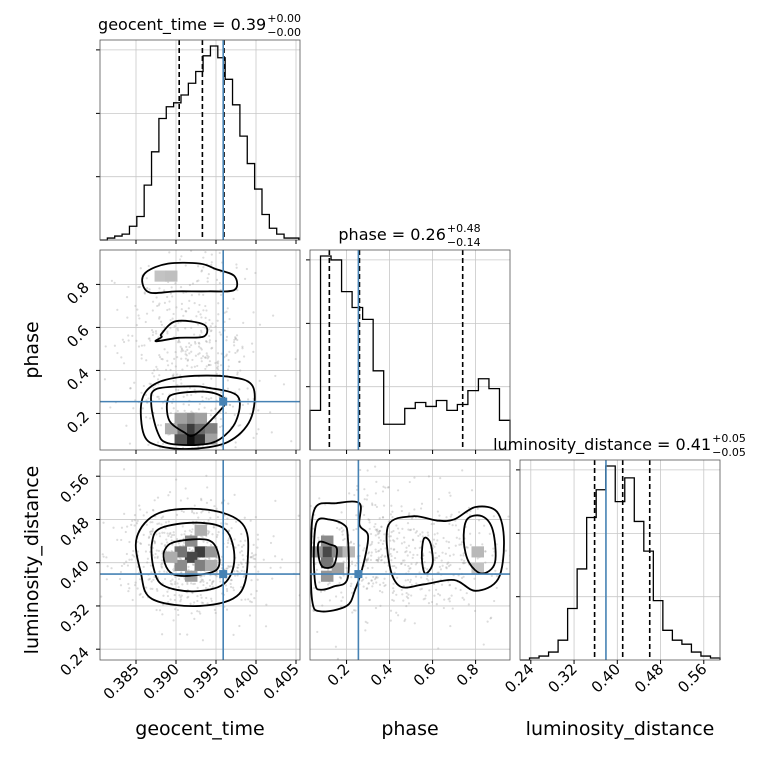 This screenshot has width=760, height=760. What do you see at coordinates (74, 488) in the screenshot?
I see `y-tick-label: 0.56` at bounding box center [74, 488].